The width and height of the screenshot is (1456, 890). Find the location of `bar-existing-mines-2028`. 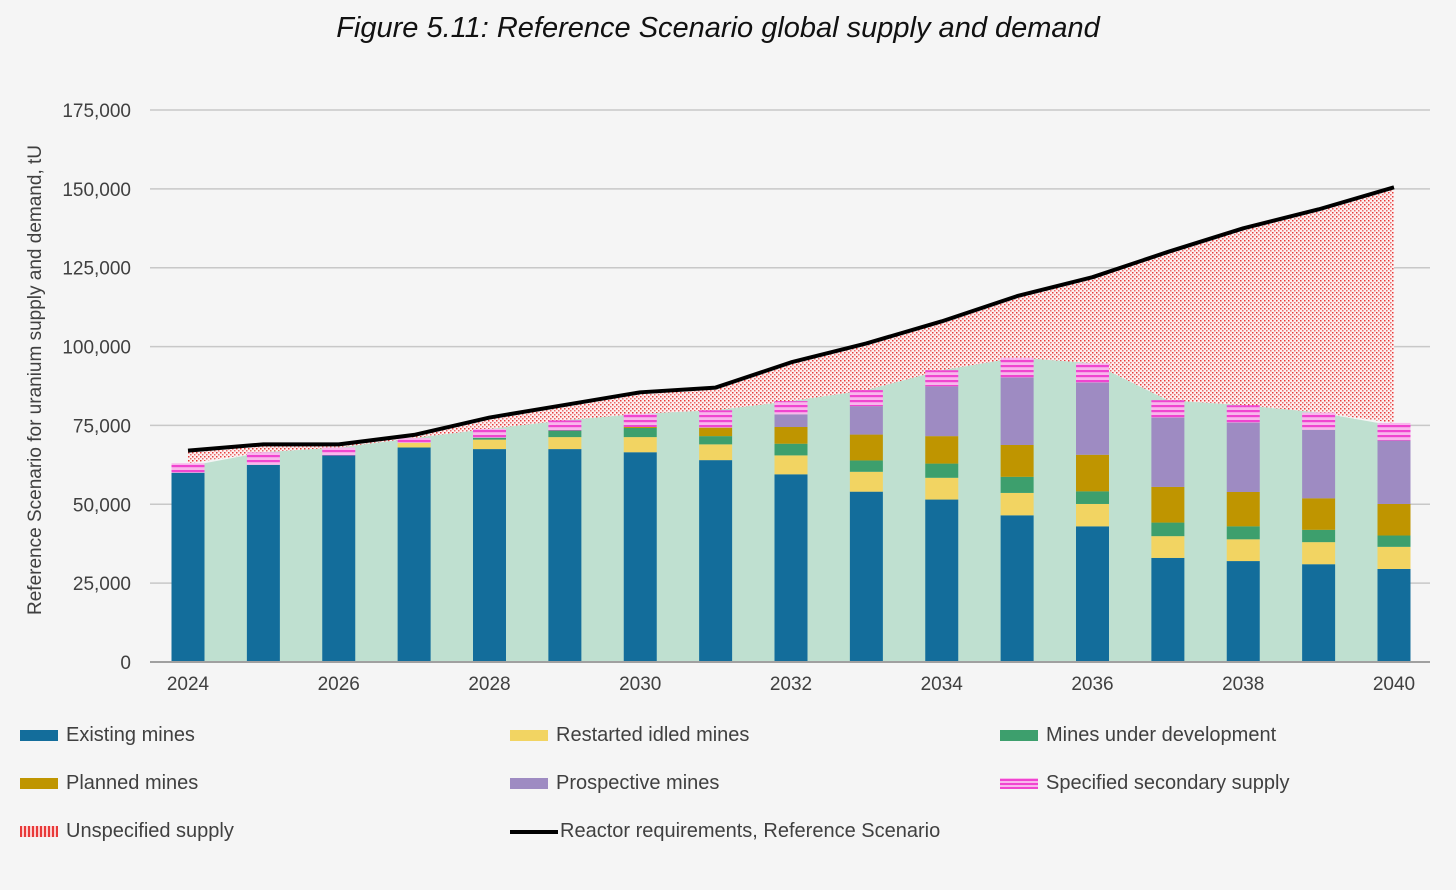

bar-existing-mines-2028 is located at coordinates (489, 555).